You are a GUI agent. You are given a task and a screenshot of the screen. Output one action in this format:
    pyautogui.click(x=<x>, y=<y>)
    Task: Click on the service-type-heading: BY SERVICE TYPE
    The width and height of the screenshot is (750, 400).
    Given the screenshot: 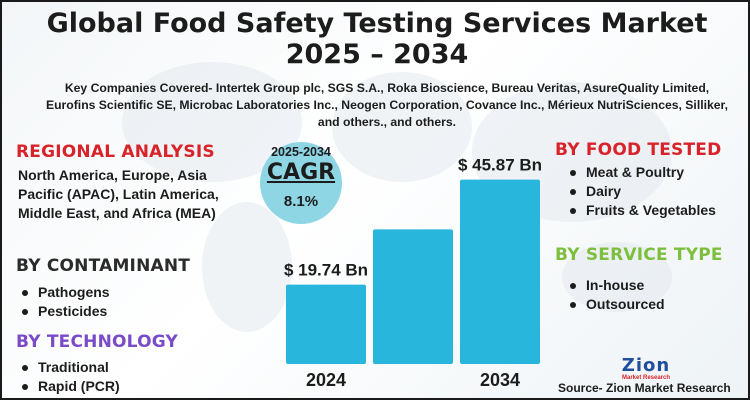 What is the action you would take?
    pyautogui.click(x=639, y=255)
    